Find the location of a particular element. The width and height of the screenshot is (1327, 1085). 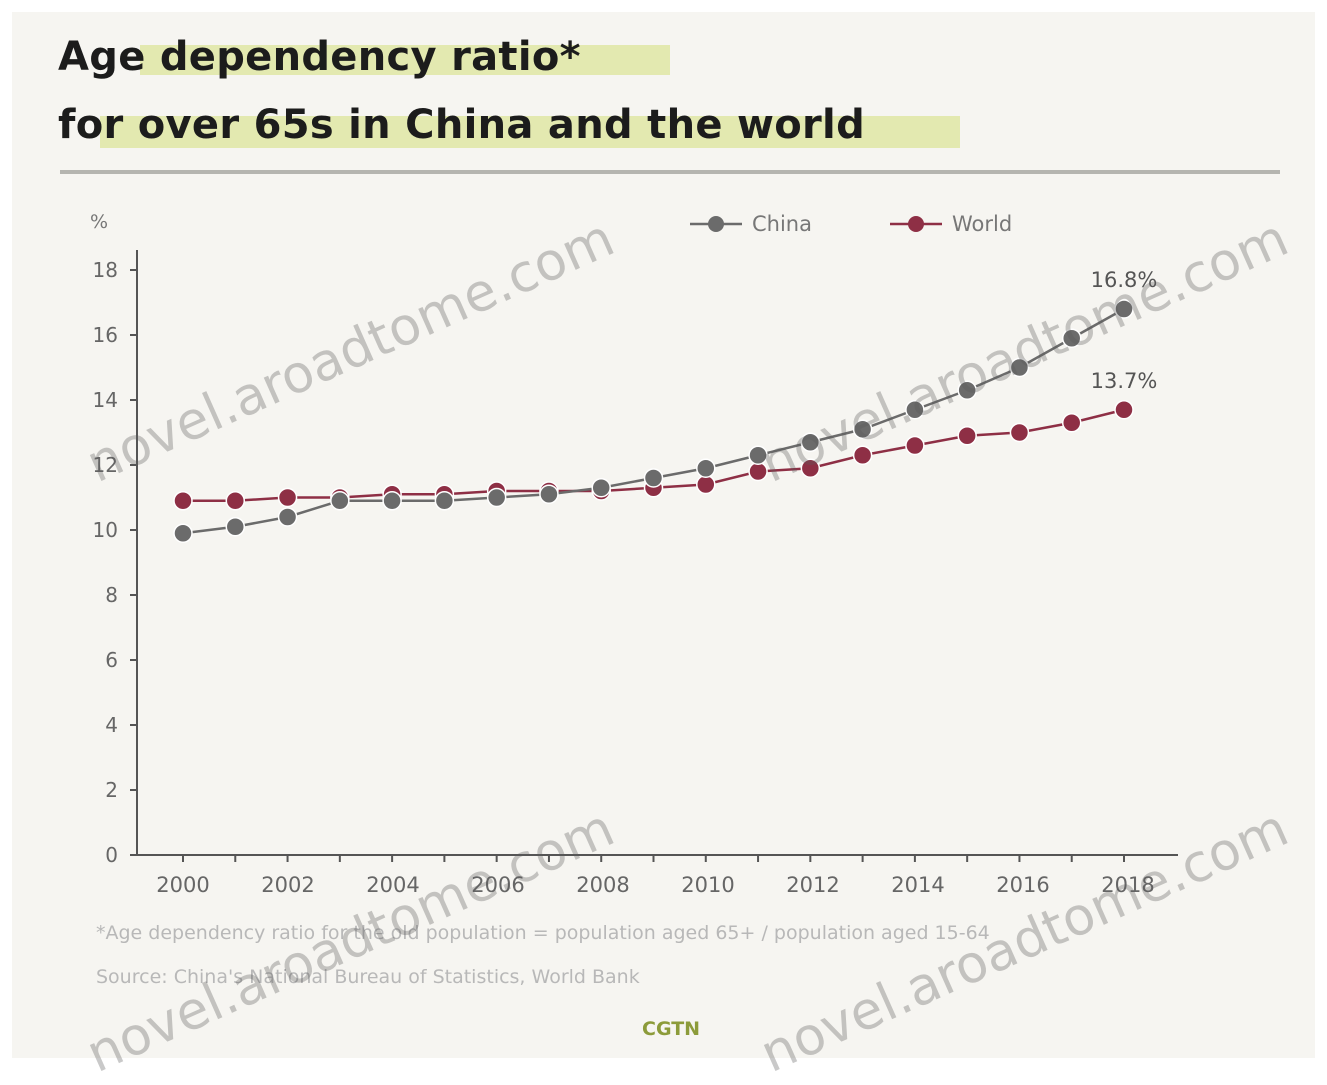

x-tick-label: 2004 is located at coordinates (392, 885).